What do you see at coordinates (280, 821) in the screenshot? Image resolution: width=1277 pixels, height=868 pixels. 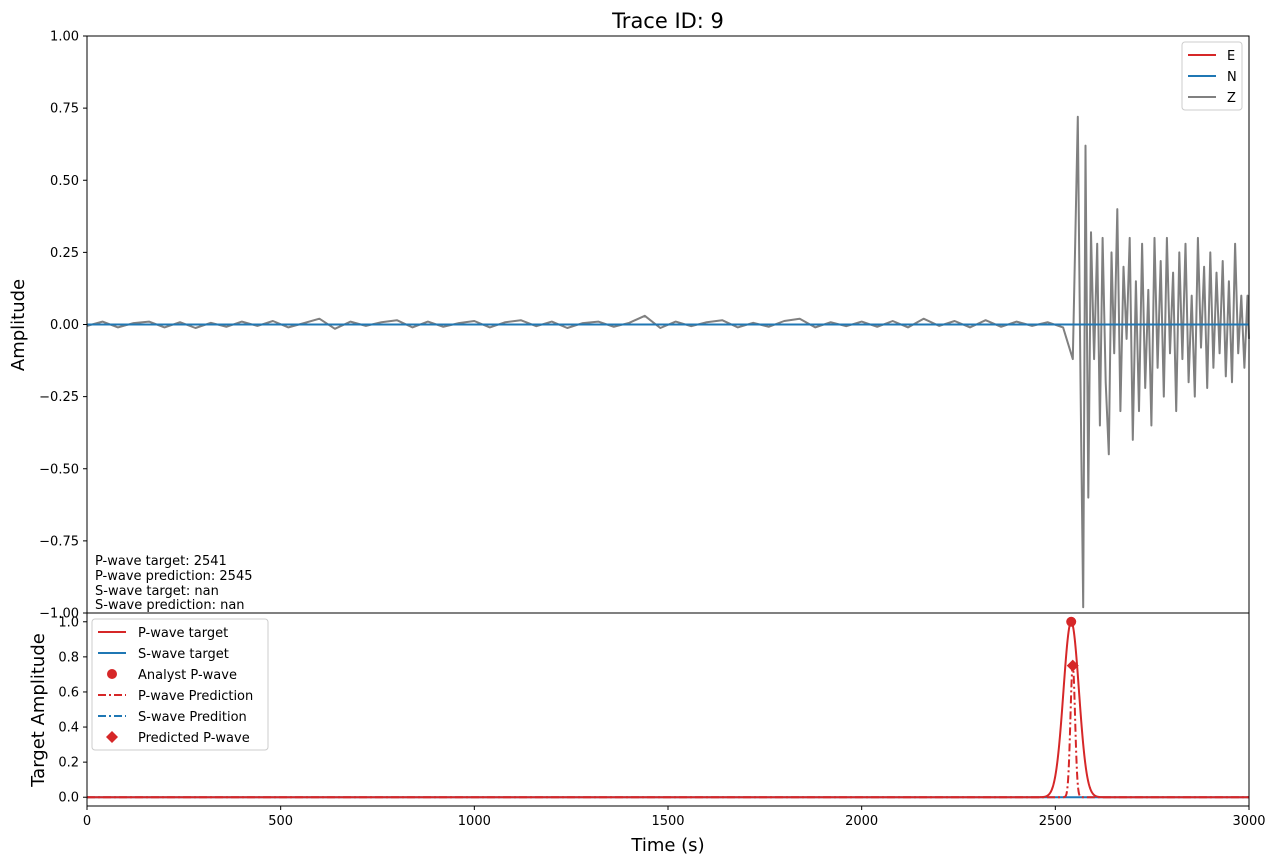 I see `x-tick-label: 500` at bounding box center [280, 821].